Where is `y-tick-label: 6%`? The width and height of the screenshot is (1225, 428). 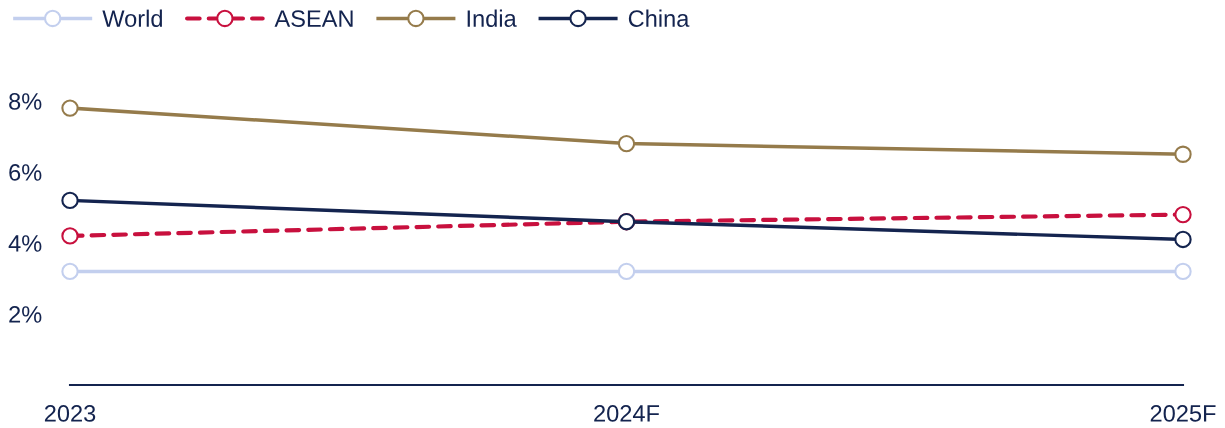 y-tick-label: 6% is located at coordinates (25, 172).